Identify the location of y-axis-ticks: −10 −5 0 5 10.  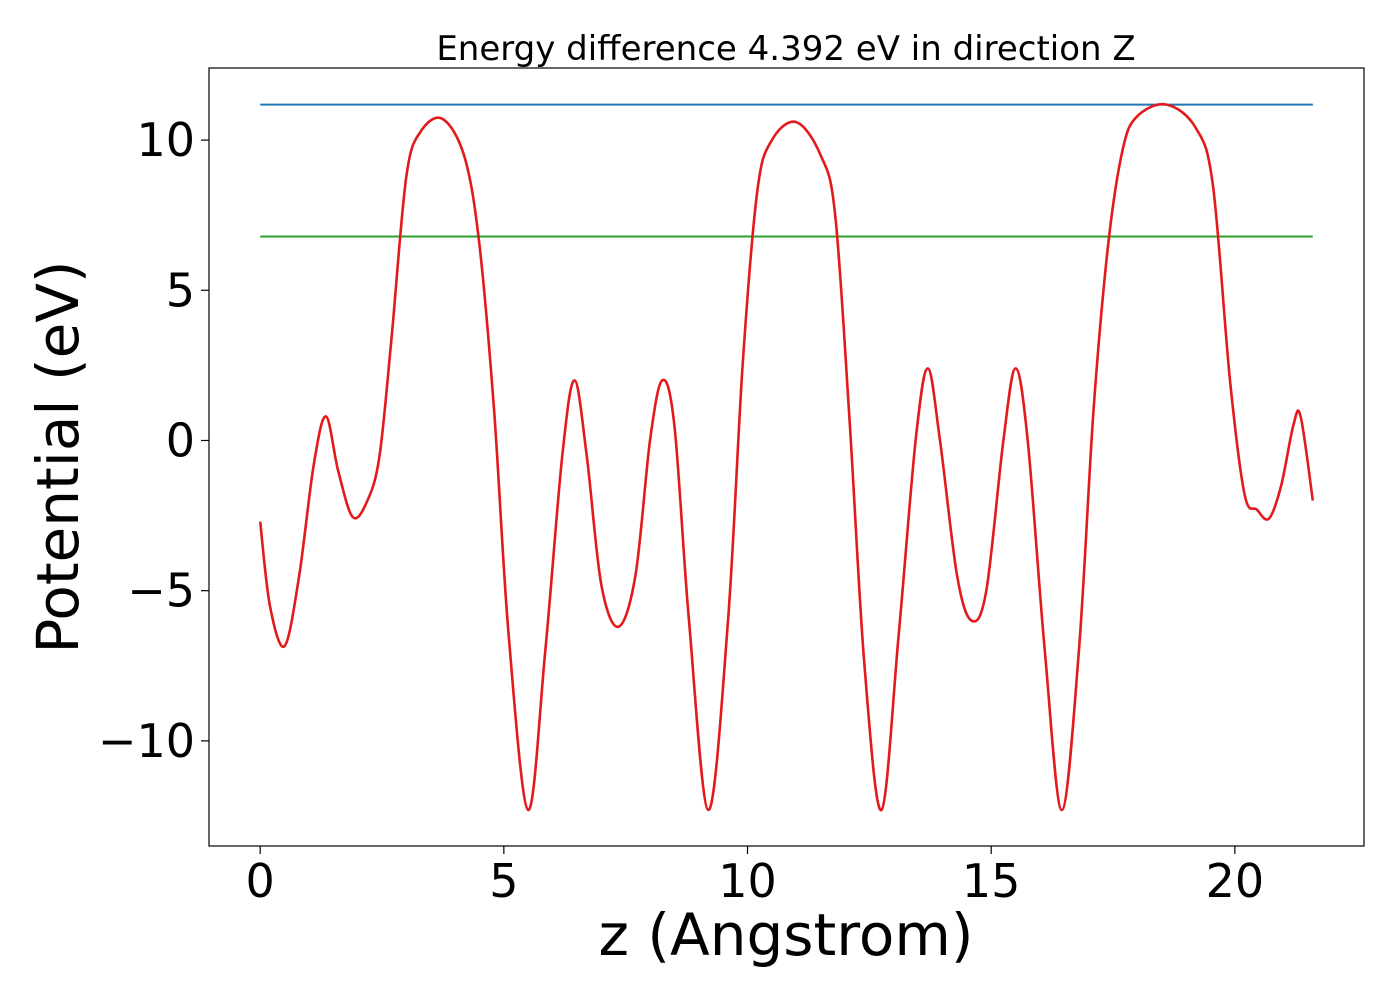
(153, 440).